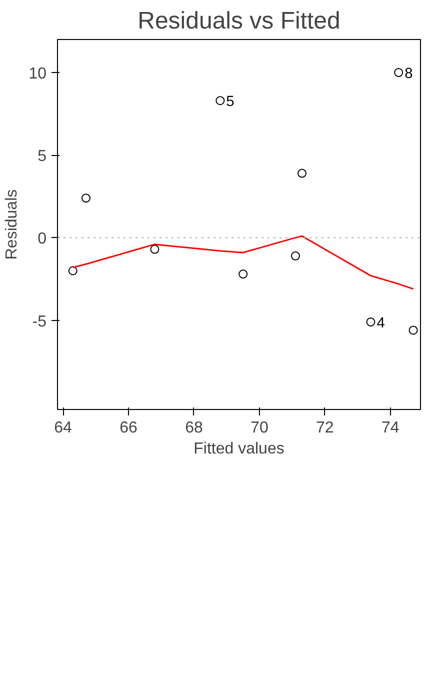 This screenshot has width=440, height=681. I want to click on x-tick-label: 68, so click(194, 428).